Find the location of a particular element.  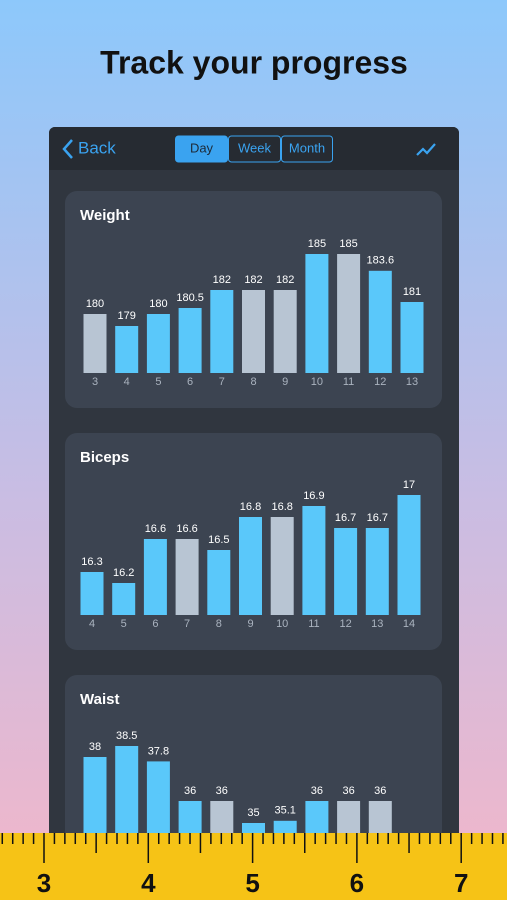

card-title: Biceps is located at coordinates (104, 457).